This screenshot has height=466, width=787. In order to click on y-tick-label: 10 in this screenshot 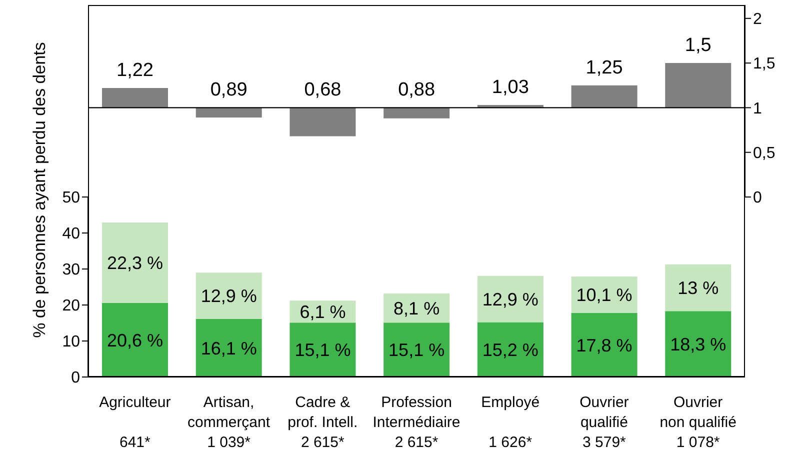, I will do `click(71, 342)`.